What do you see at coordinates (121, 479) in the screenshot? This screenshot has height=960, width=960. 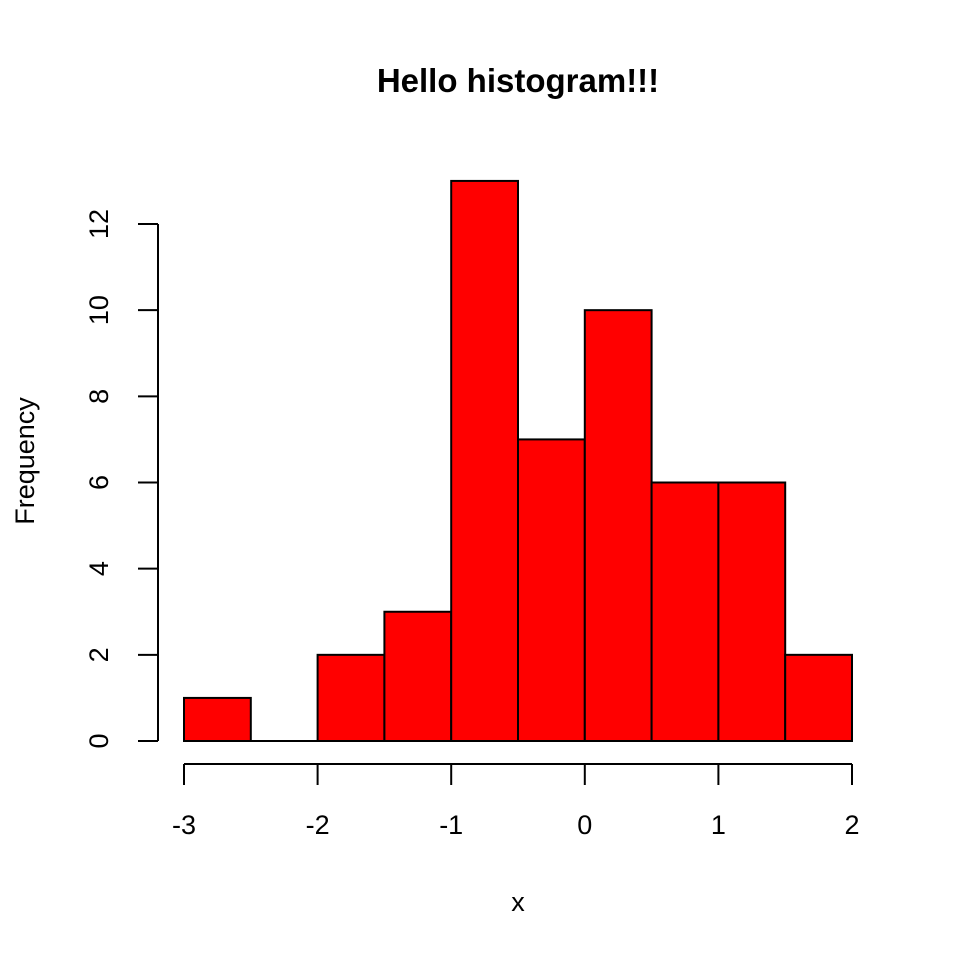 I see `y-axis: 0 2 4 6 8 10 12` at bounding box center [121, 479].